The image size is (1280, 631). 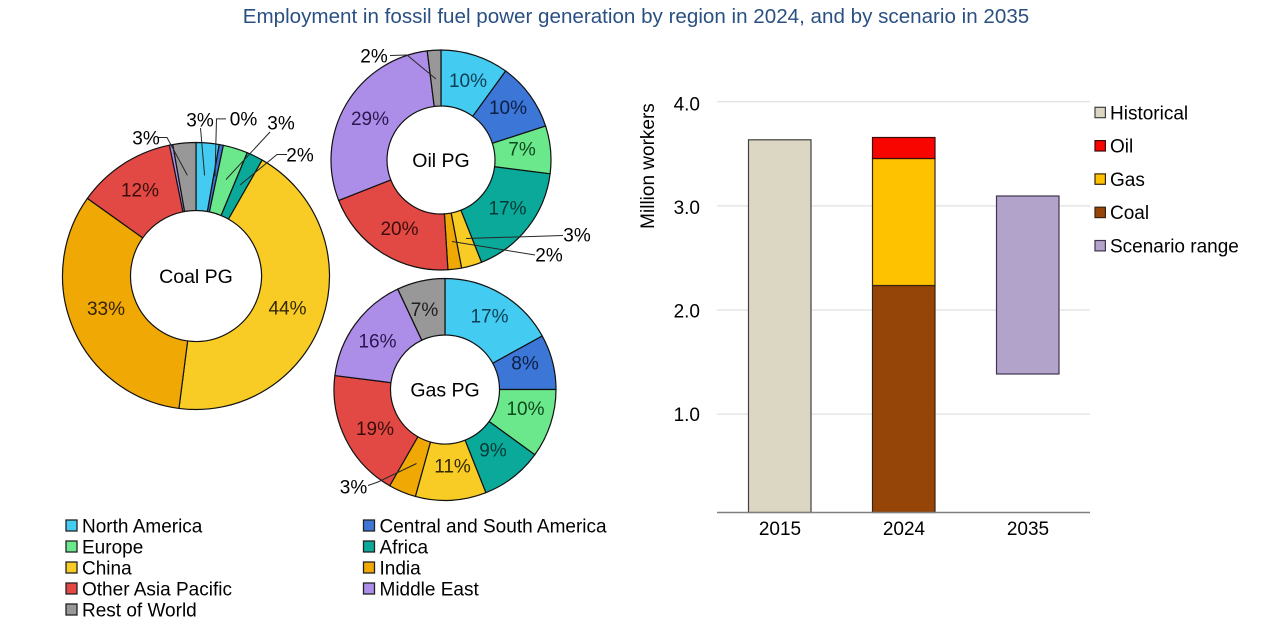 What do you see at coordinates (1028, 529) in the screenshot?
I see `svg-text: 2035` at bounding box center [1028, 529].